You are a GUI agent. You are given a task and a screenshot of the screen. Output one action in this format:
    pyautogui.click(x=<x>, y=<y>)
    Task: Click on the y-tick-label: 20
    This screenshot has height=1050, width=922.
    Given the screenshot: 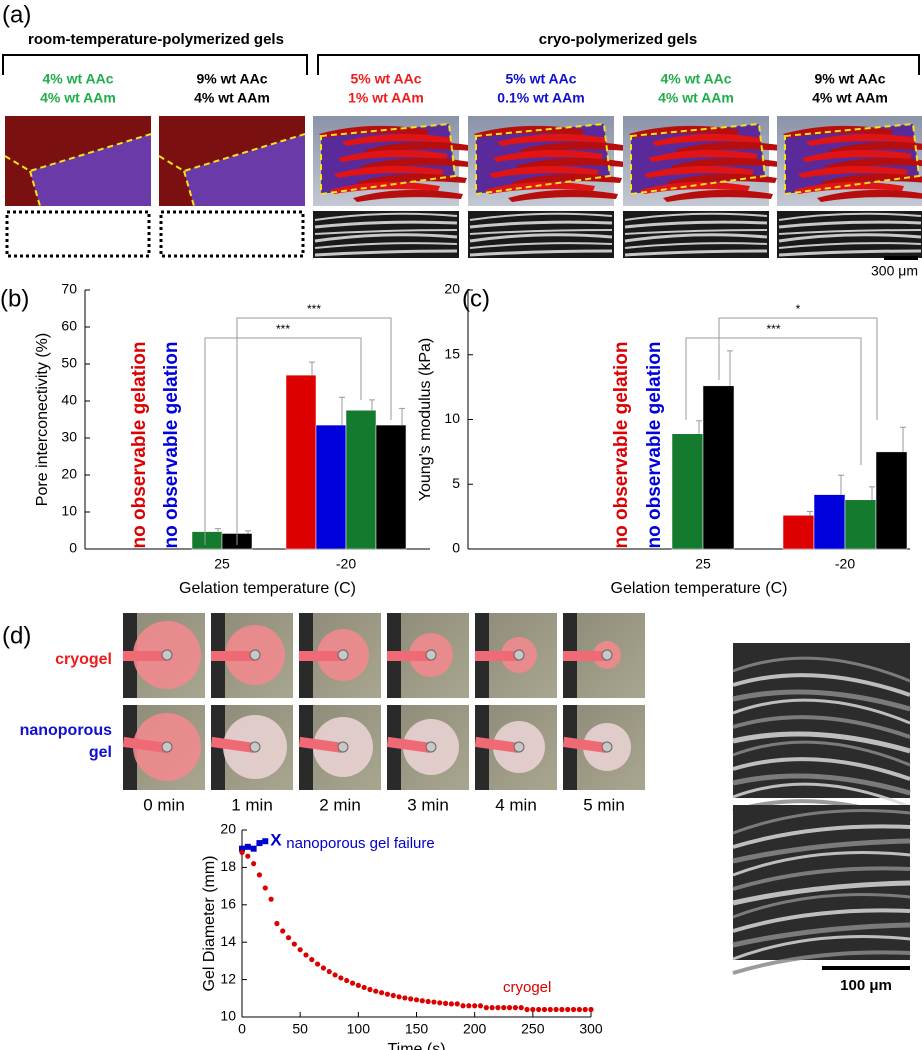 What is the action you would take?
    pyautogui.click(x=452, y=289)
    